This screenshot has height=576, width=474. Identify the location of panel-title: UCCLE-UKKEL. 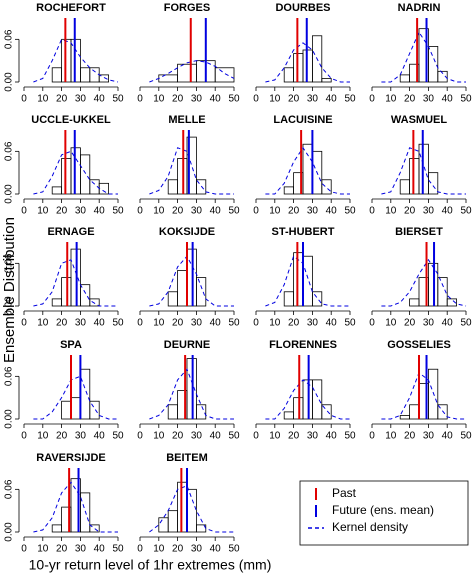
(71, 120).